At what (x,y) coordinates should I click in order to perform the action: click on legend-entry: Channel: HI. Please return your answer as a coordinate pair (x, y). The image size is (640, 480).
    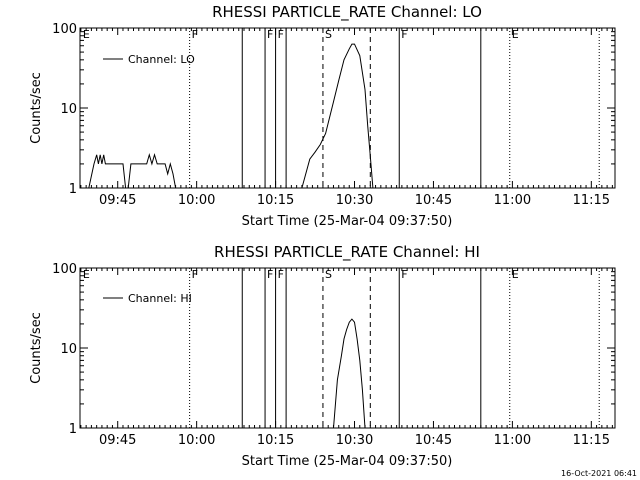
    Looking at the image, I should click on (160, 298).